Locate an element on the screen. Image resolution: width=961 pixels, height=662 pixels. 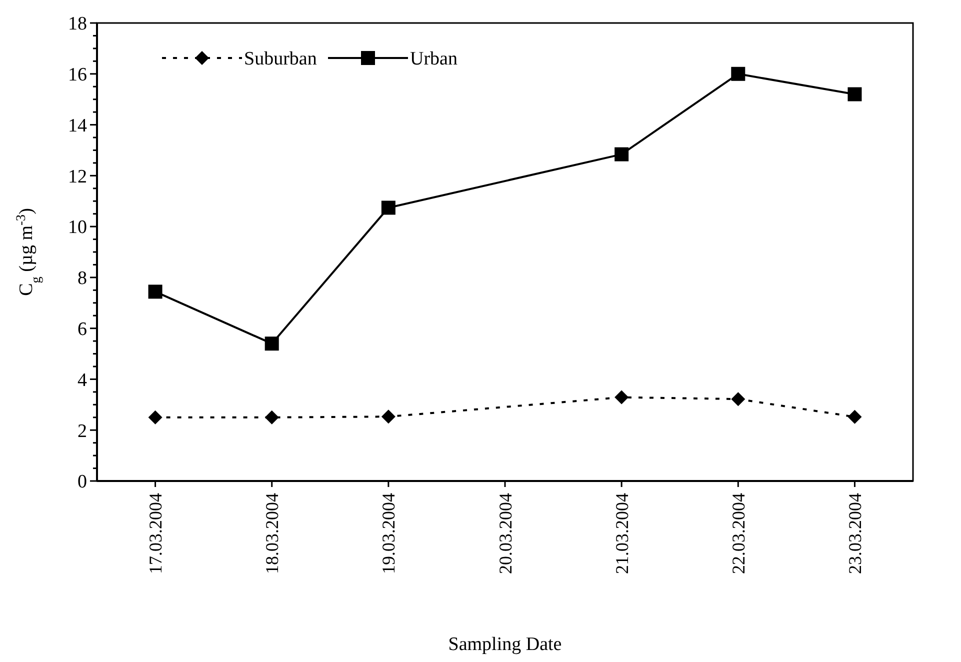
x-tick-label: 17.03.2004 is located at coordinates (156, 533).